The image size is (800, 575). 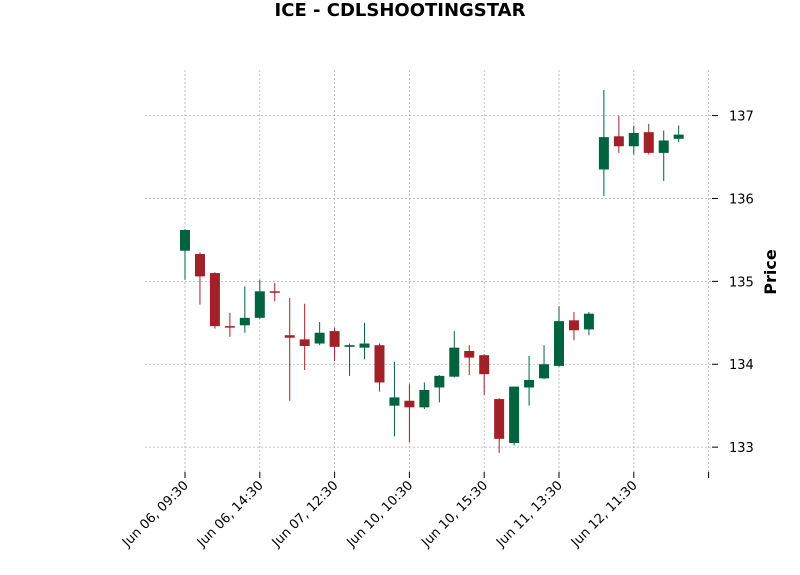 What do you see at coordinates (155, 514) in the screenshot?
I see `x-tick-label: Jun 06, 09:30` at bounding box center [155, 514].